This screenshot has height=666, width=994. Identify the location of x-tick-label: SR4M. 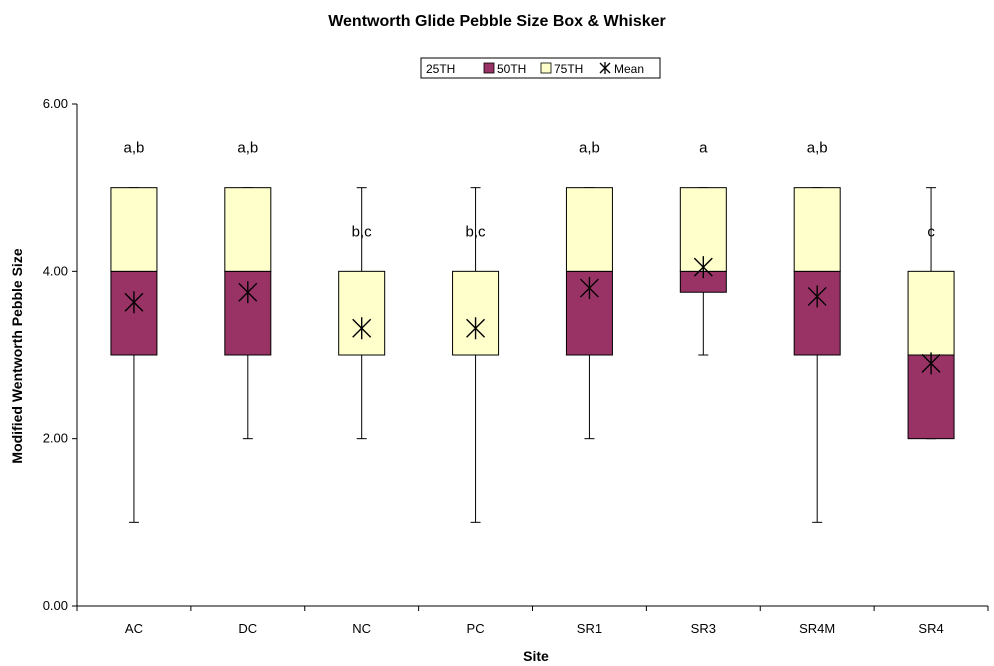
(817, 628).